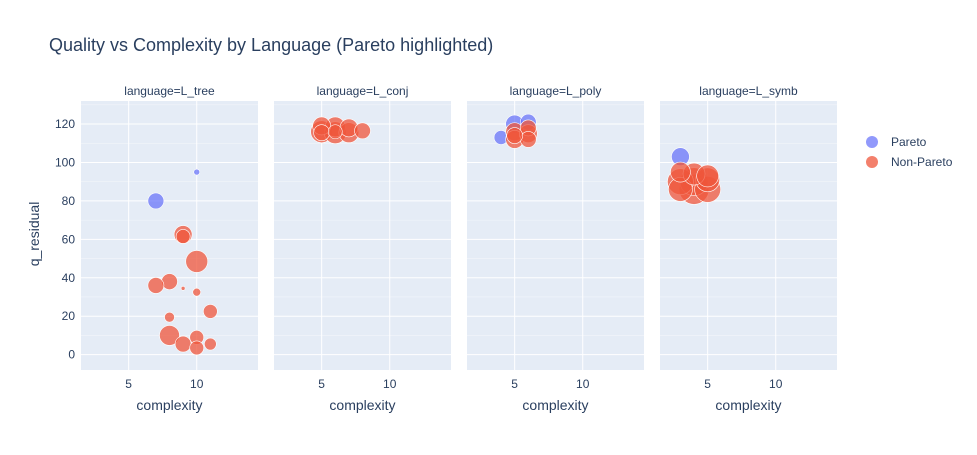 The width and height of the screenshot is (977, 455). I want to click on legend-item: Non-Pareto, so click(909, 162).